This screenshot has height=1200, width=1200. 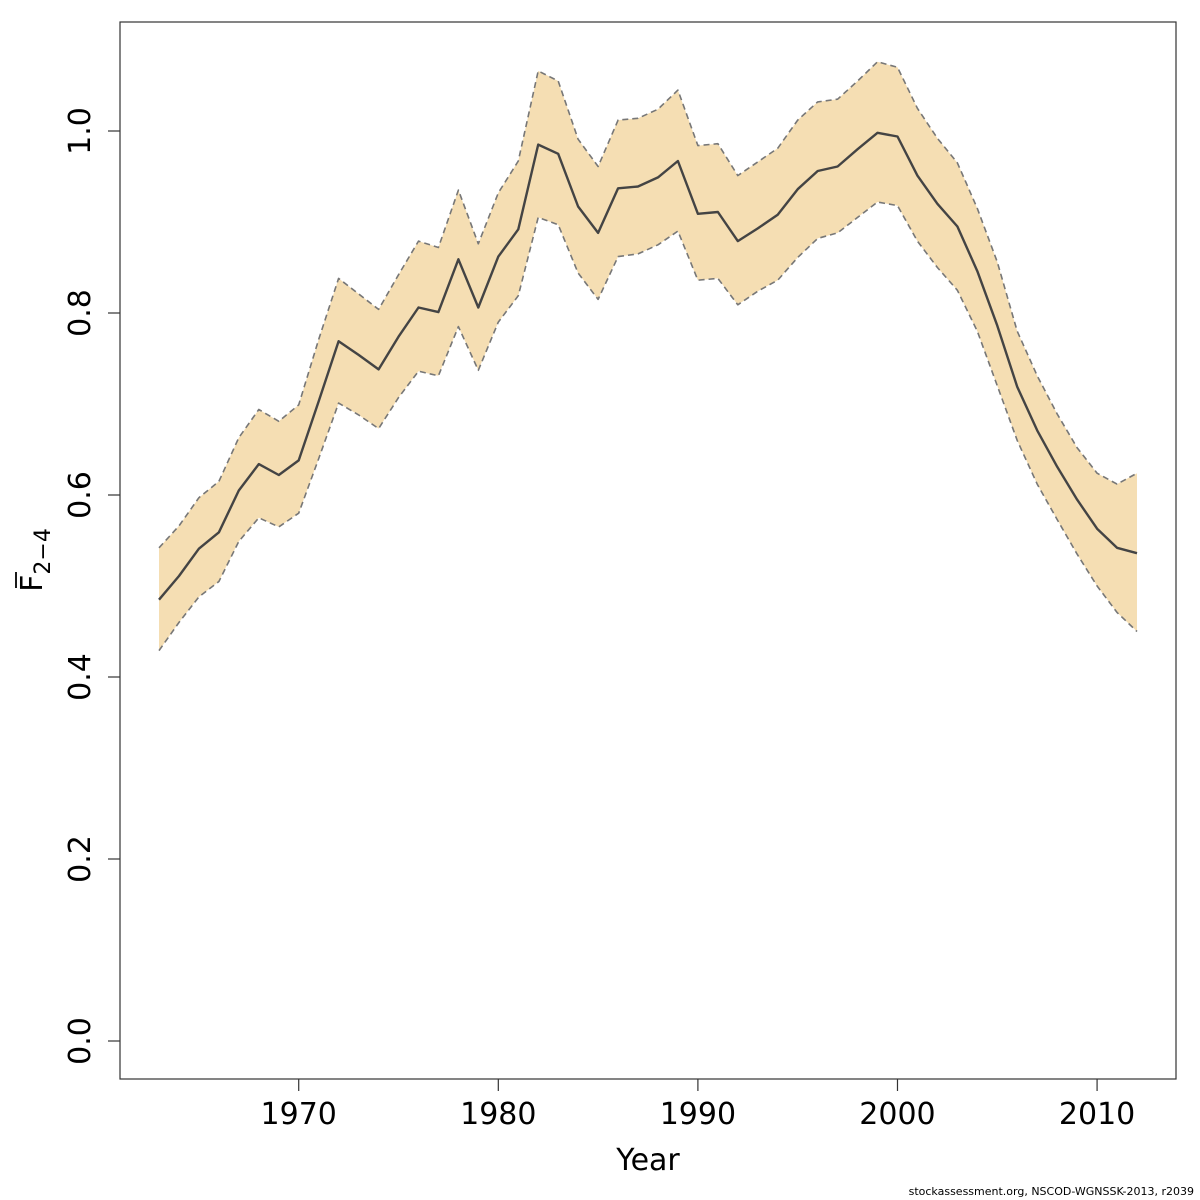 What do you see at coordinates (1097, 1114) in the screenshot?
I see `x-tick-label: 2010` at bounding box center [1097, 1114].